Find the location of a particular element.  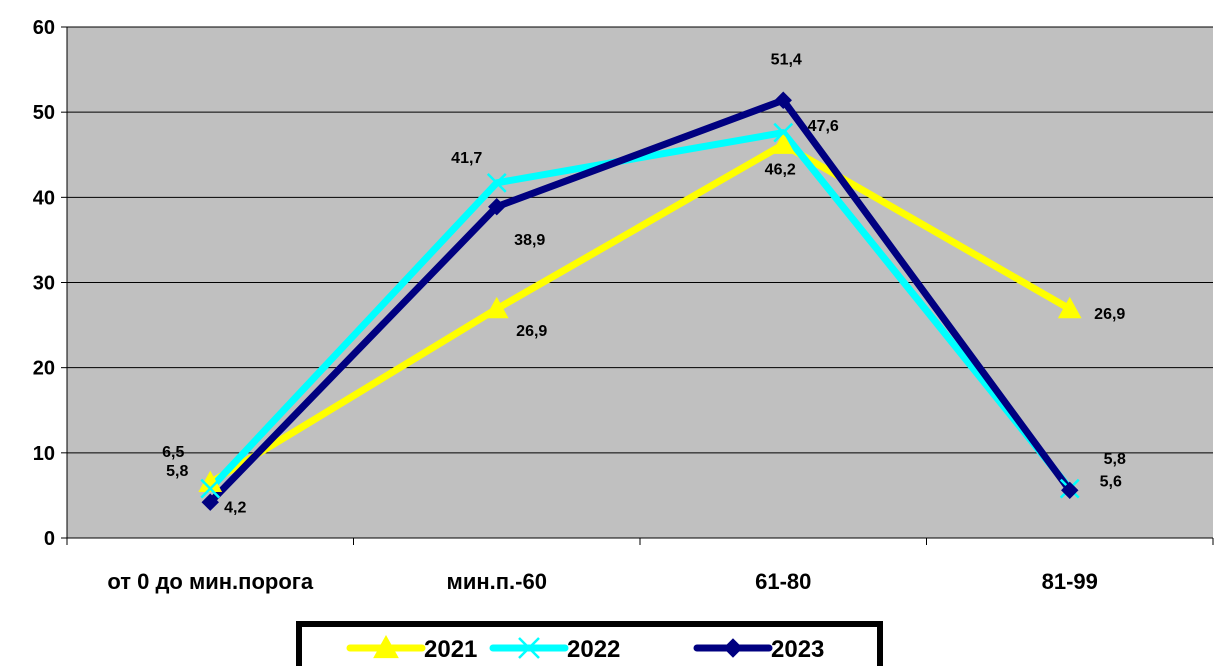

legend: 2021 2022 2023 is located at coordinates (589, 643).